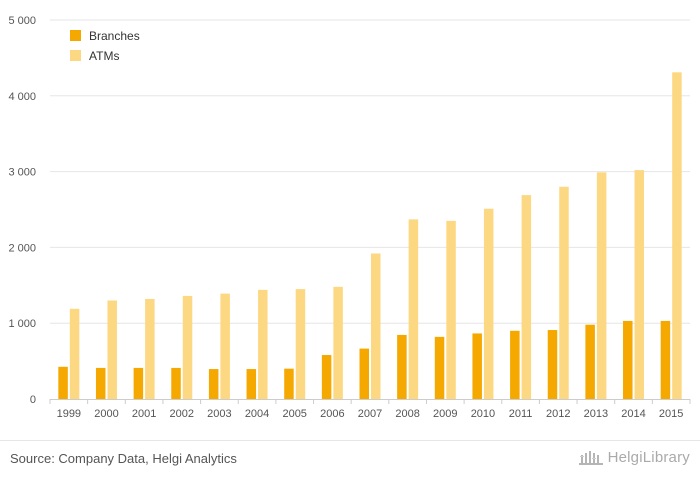 This screenshot has width=700, height=483. I want to click on bar-atms-2015, so click(677, 235).